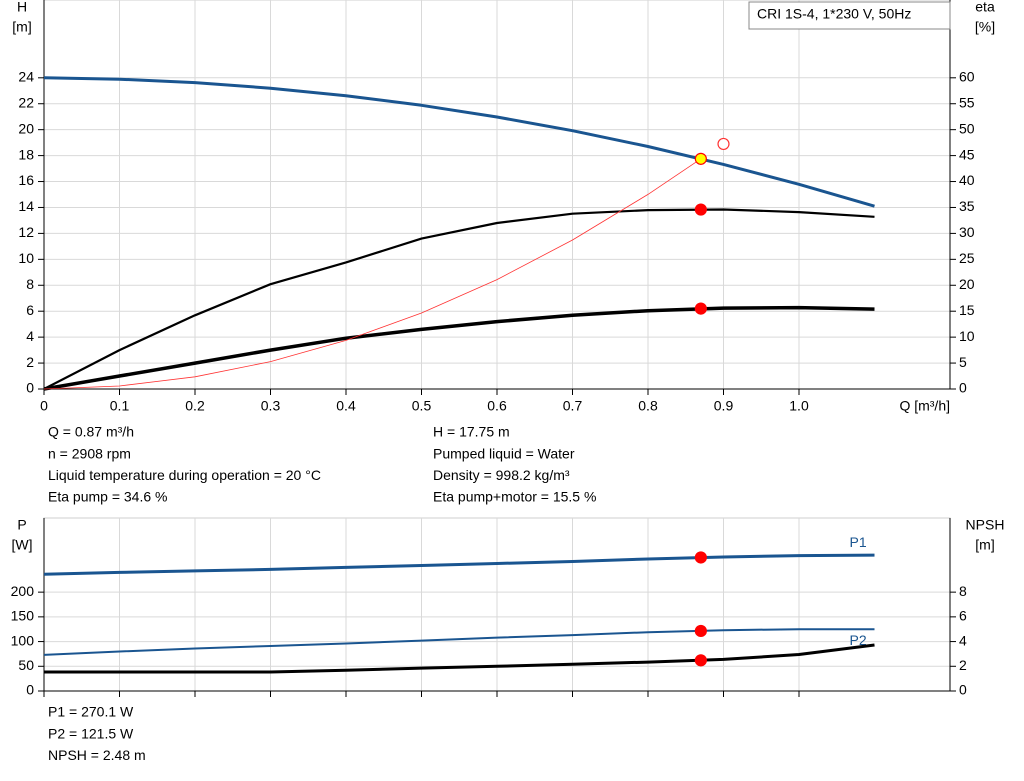 The image size is (1024, 781). What do you see at coordinates (504, 453) in the screenshot?
I see `info-text: Pumped liquid = Water` at bounding box center [504, 453].